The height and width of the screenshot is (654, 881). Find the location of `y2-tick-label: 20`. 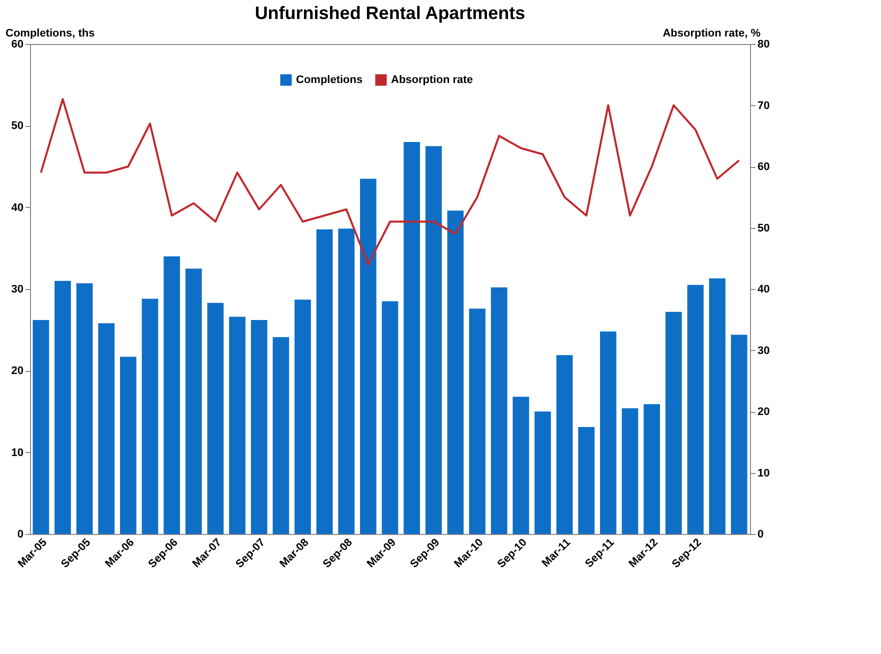

y2-tick-label: 20 is located at coordinates (764, 412).